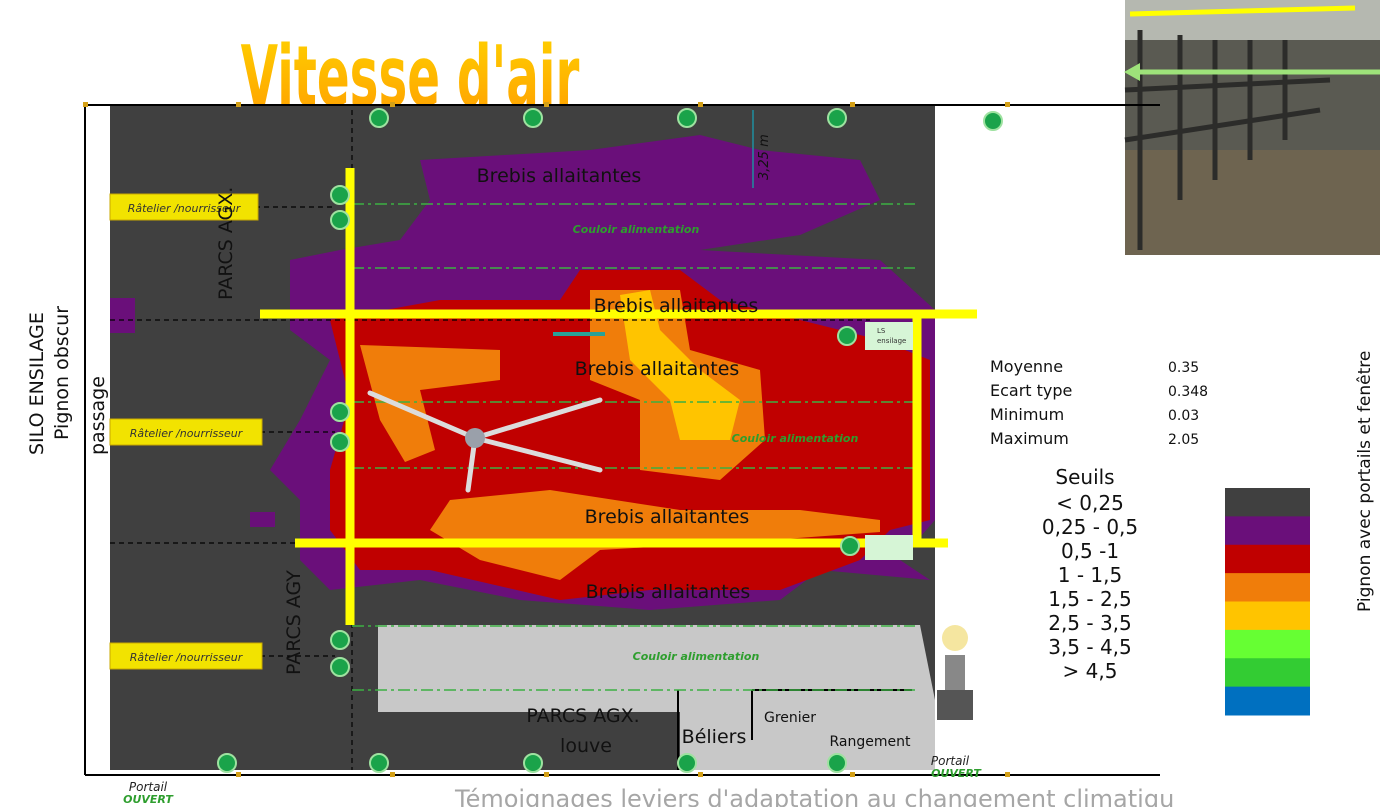 This screenshot has height=807, width=1380. I want to click on silo-label: SILO ENSILAGE, so click(37, 383).